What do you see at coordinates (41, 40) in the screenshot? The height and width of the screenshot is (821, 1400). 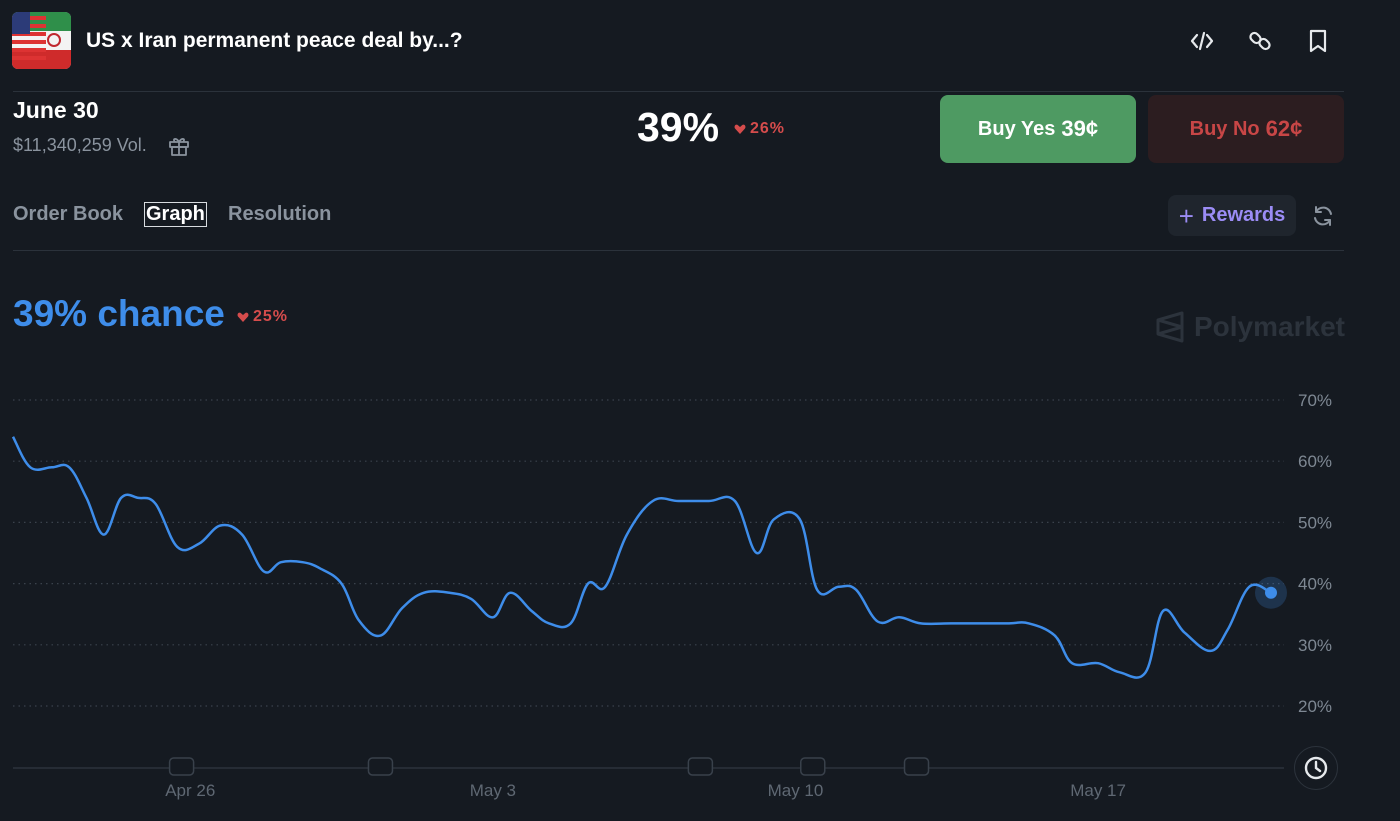 I see `market-image` at bounding box center [41, 40].